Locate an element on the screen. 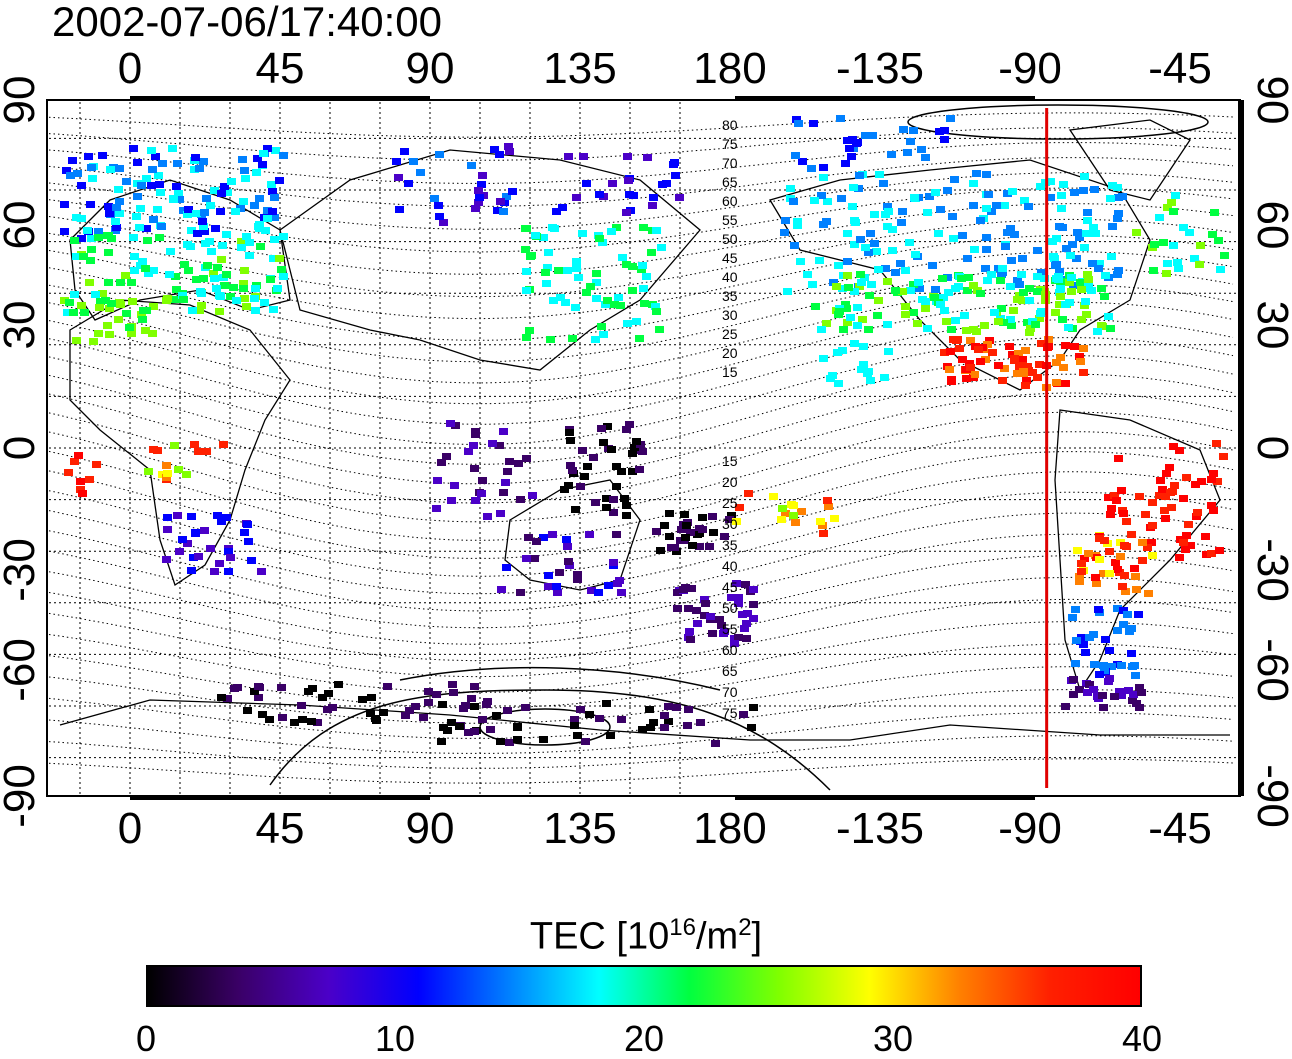  lon-tick-bottom: -135 is located at coordinates (880, 828).